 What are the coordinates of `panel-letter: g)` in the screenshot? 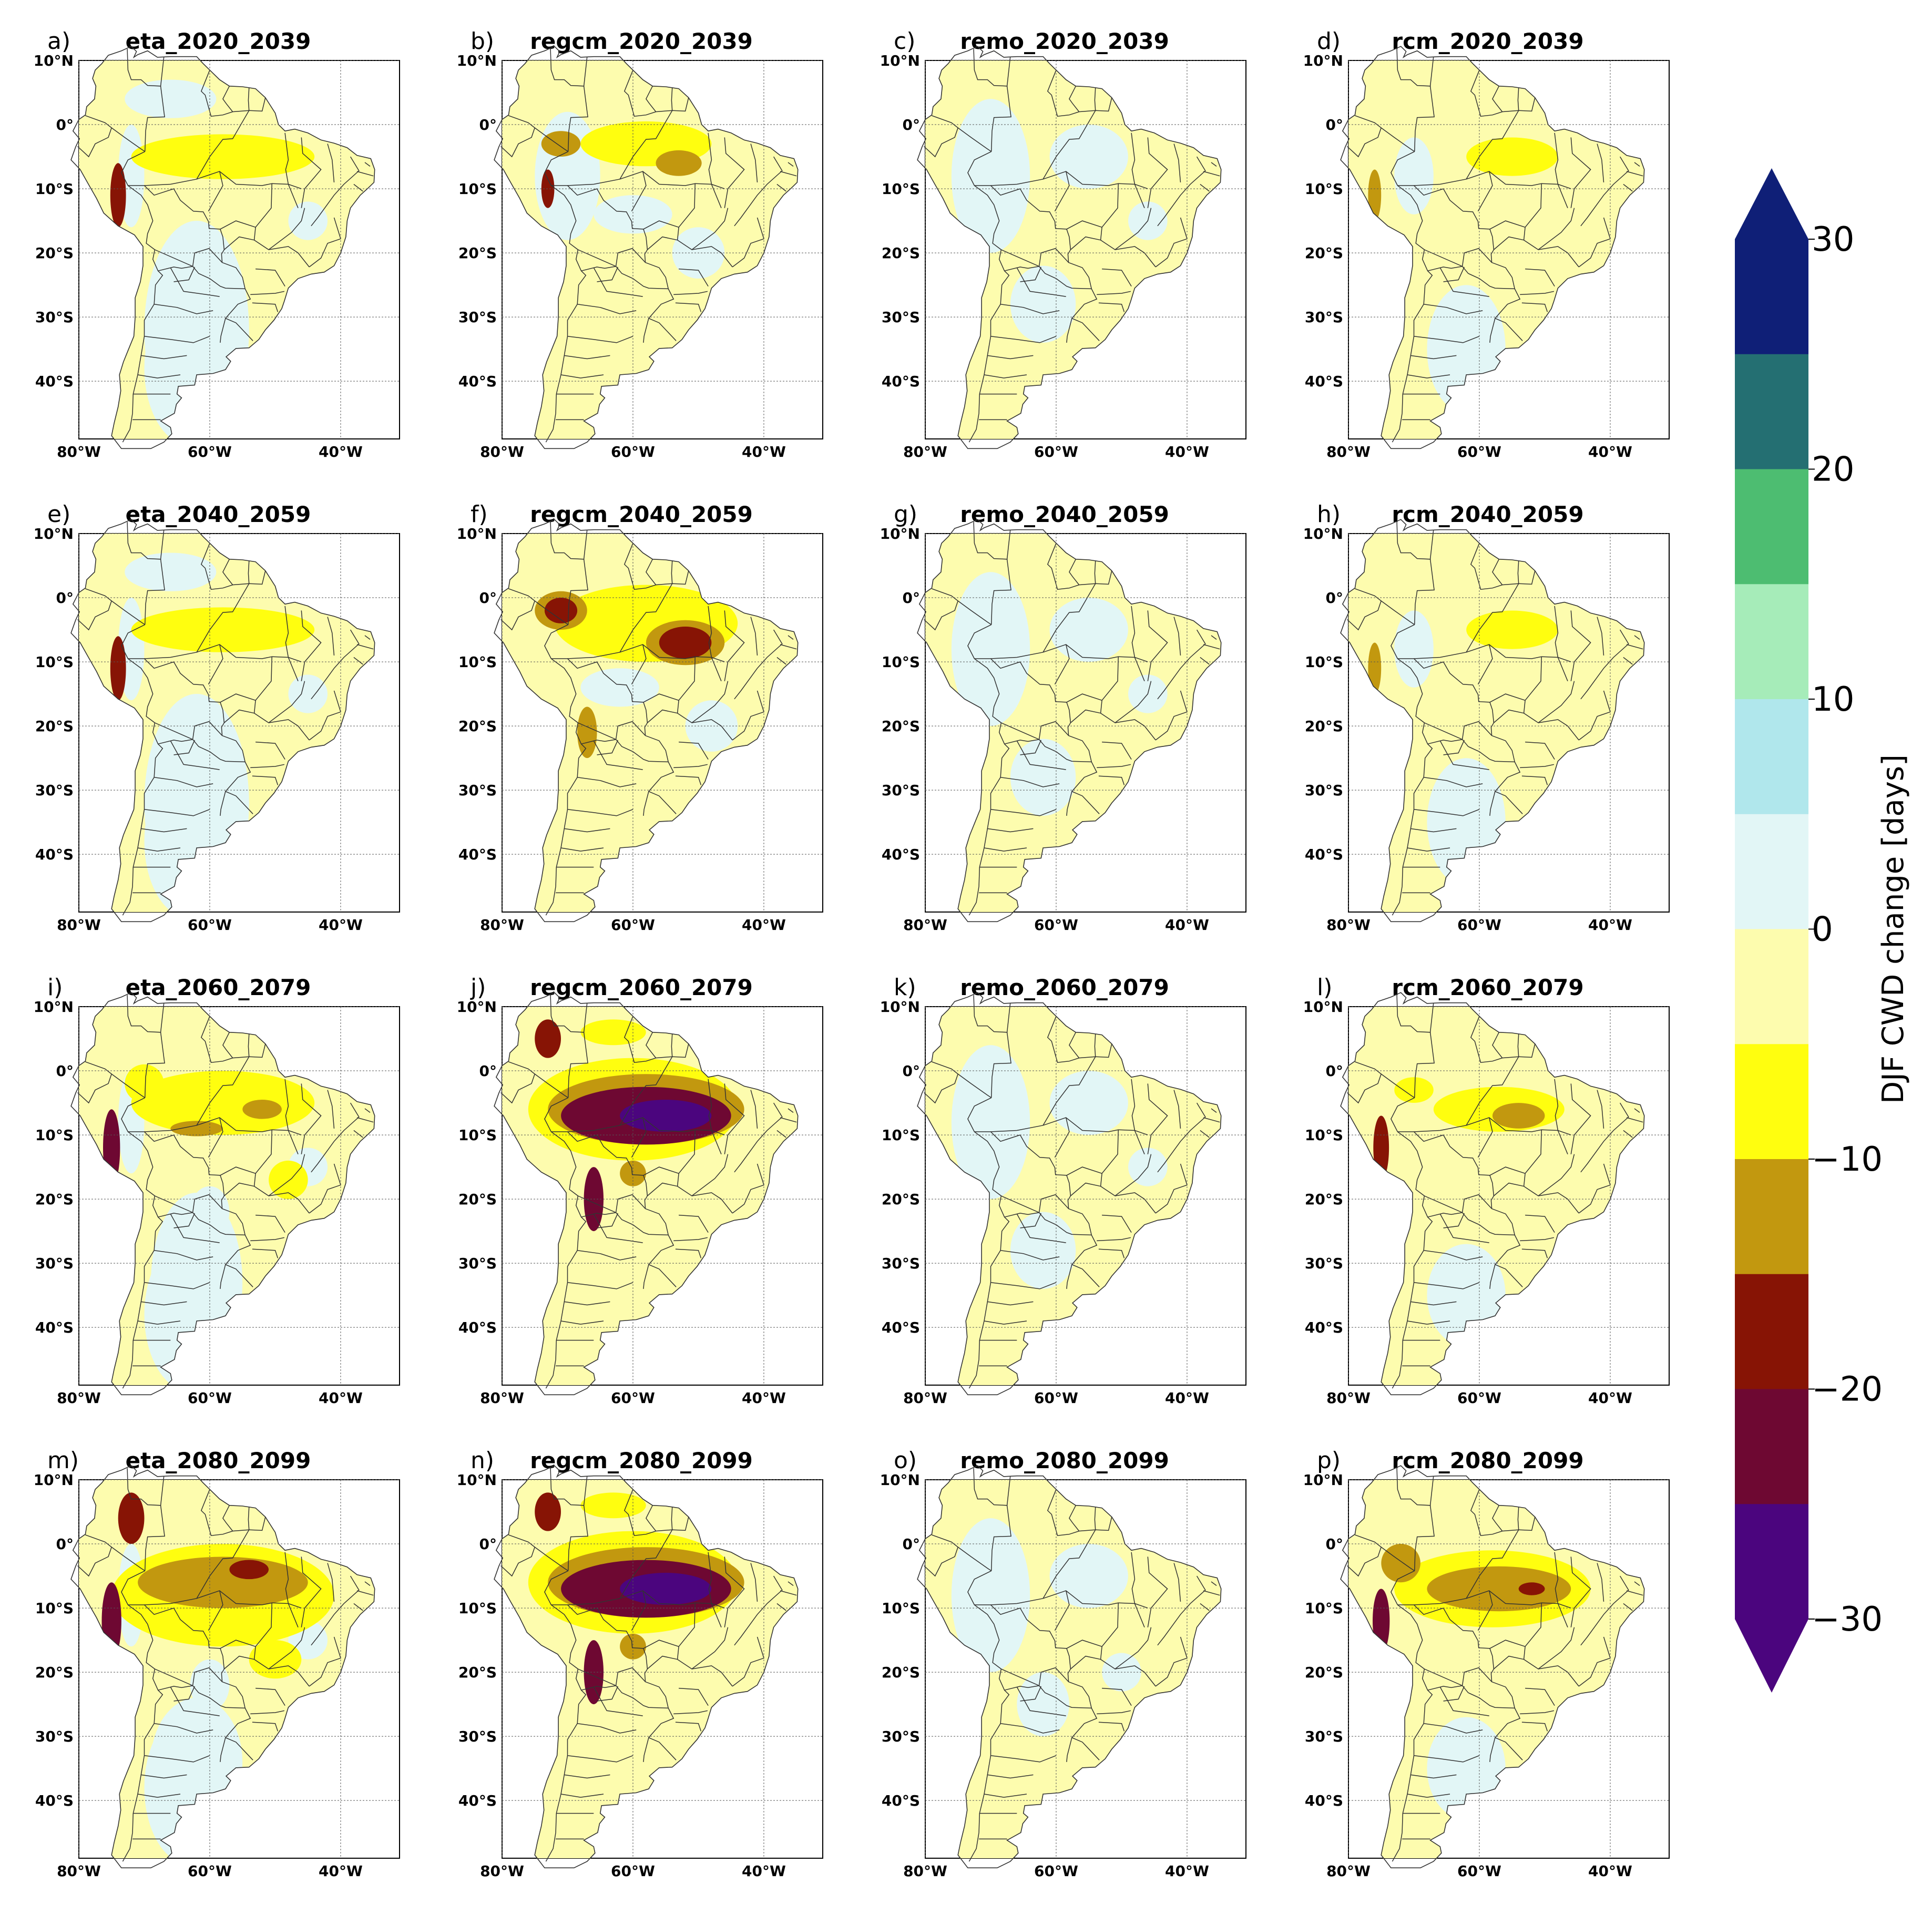 It's located at (905, 515).